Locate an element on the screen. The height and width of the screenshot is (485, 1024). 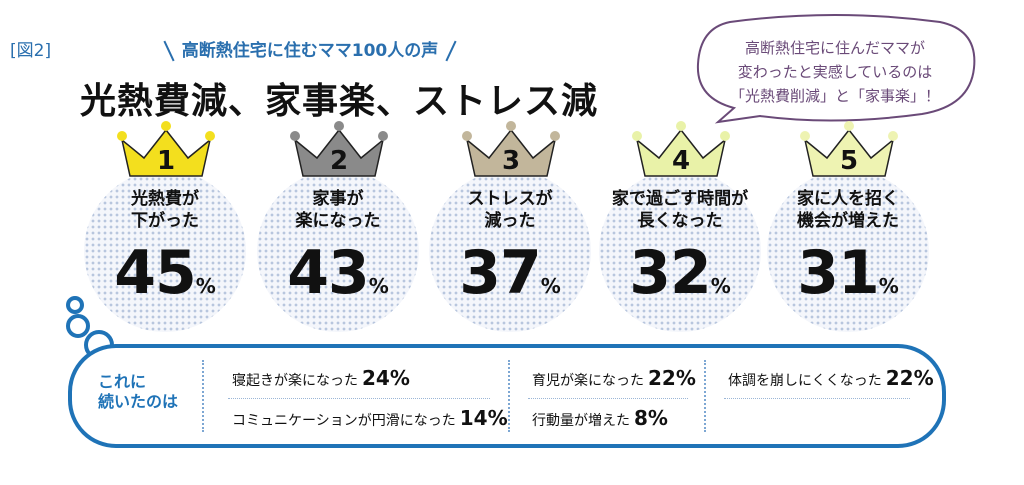
rank-item-4: 4 家で過ごす時間が 長くなった 32% is located at coordinates (679, 225).